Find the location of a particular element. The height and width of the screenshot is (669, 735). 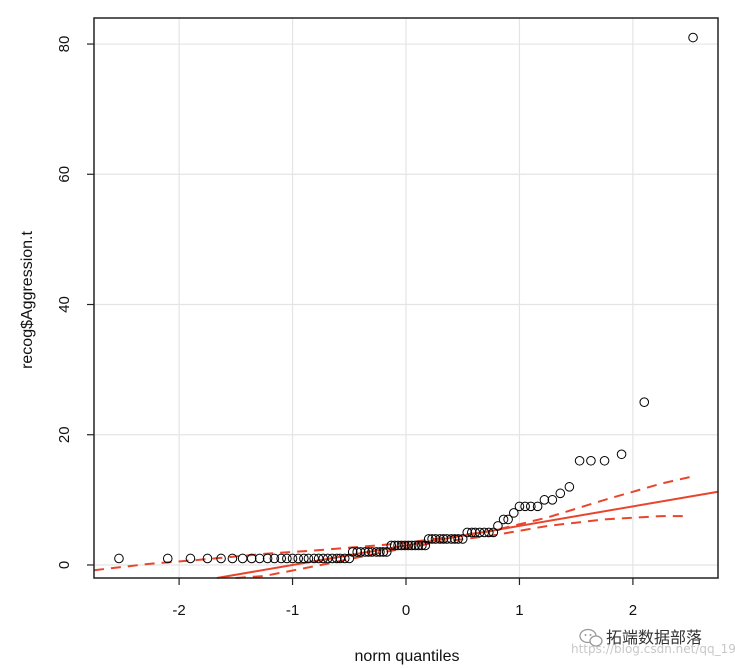

confidence-band-upper is located at coordinates (391, 524).